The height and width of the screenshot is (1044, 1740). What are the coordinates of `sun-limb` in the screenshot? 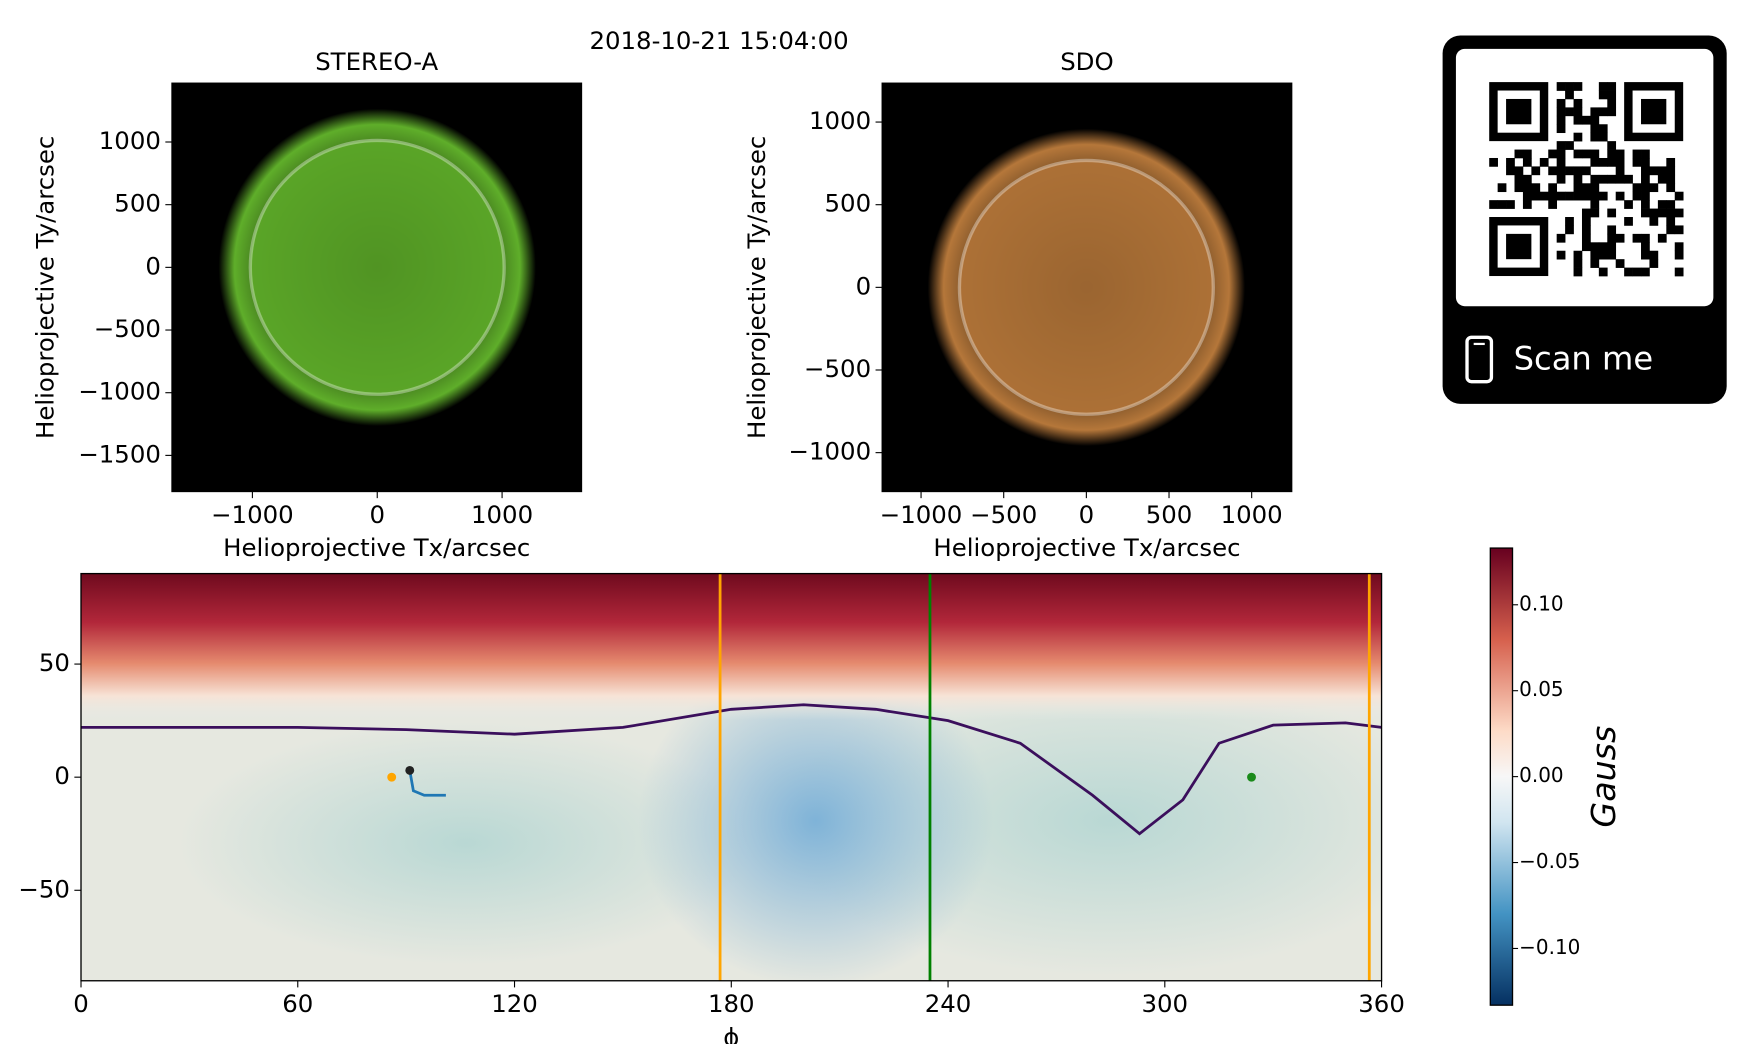 It's located at (377, 267).